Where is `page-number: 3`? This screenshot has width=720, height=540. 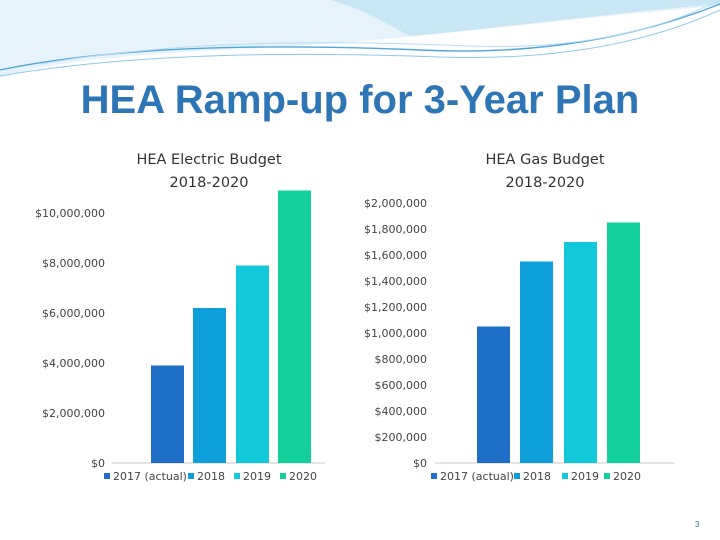
page-number: 3 is located at coordinates (697, 524).